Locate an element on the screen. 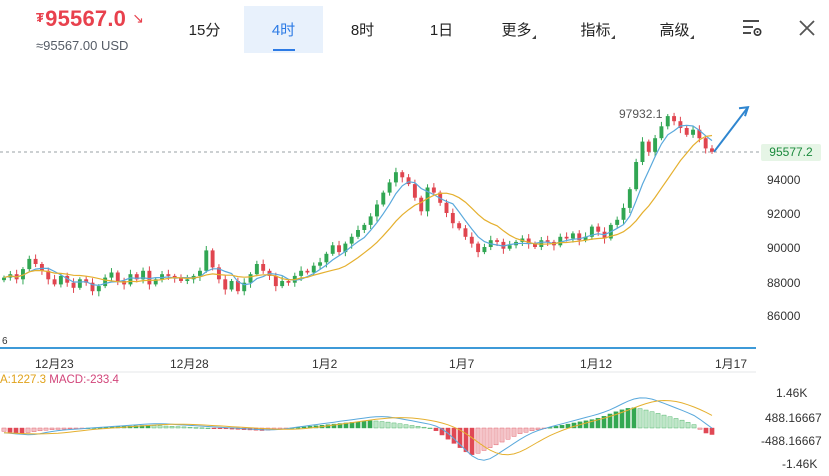 The height and width of the screenshot is (476, 829). tab-label: 1日 is located at coordinates (441, 30).